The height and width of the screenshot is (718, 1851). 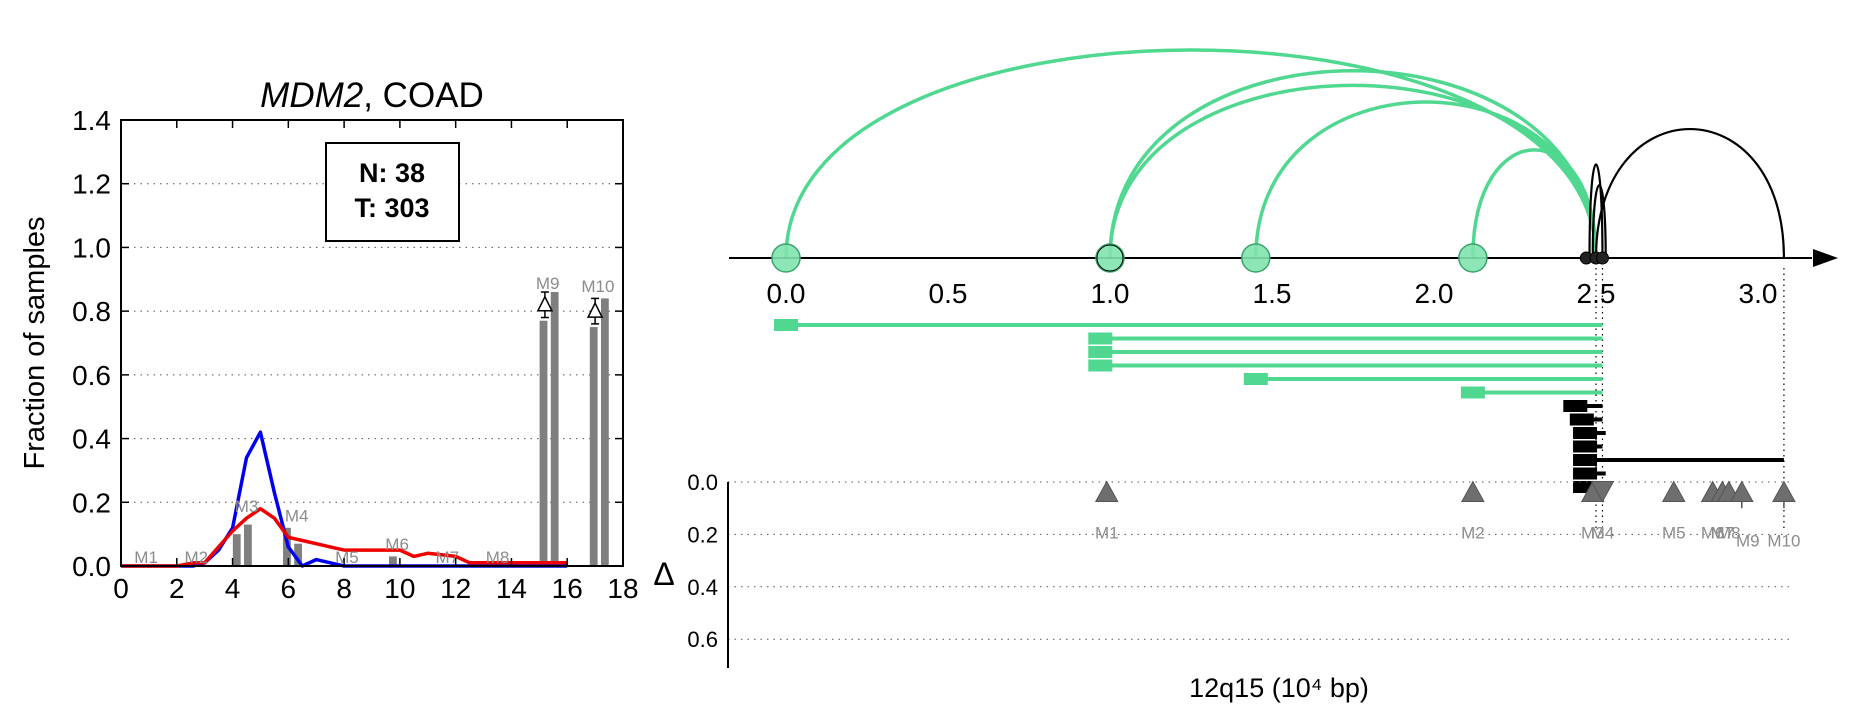 I want to click on left-marker-label: M3, so click(x=247, y=506).